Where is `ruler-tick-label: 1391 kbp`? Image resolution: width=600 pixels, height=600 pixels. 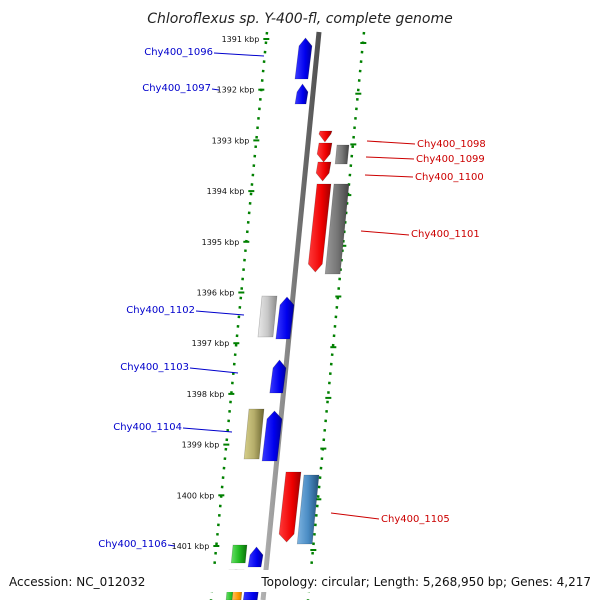 ruler-tick-label: 1391 kbp is located at coordinates (241, 39).